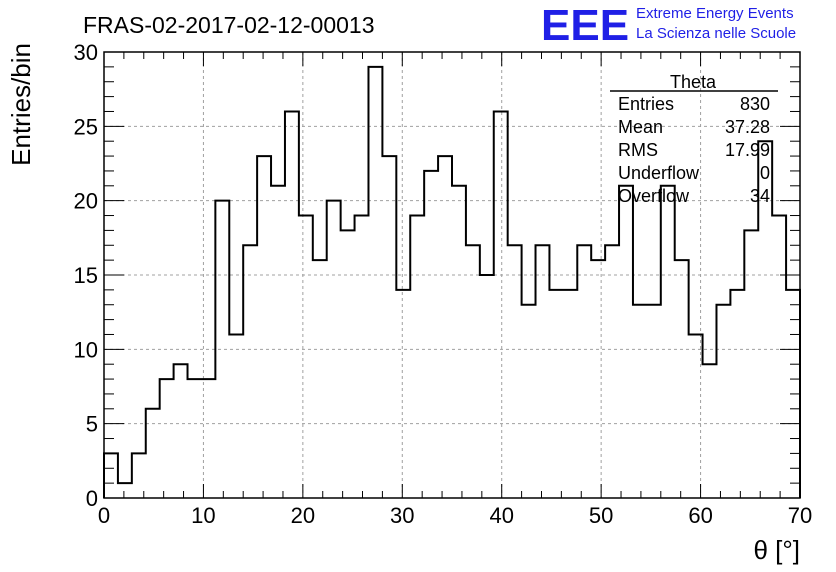  I want to click on y-axis-label: Entries/bin, so click(21, 104).